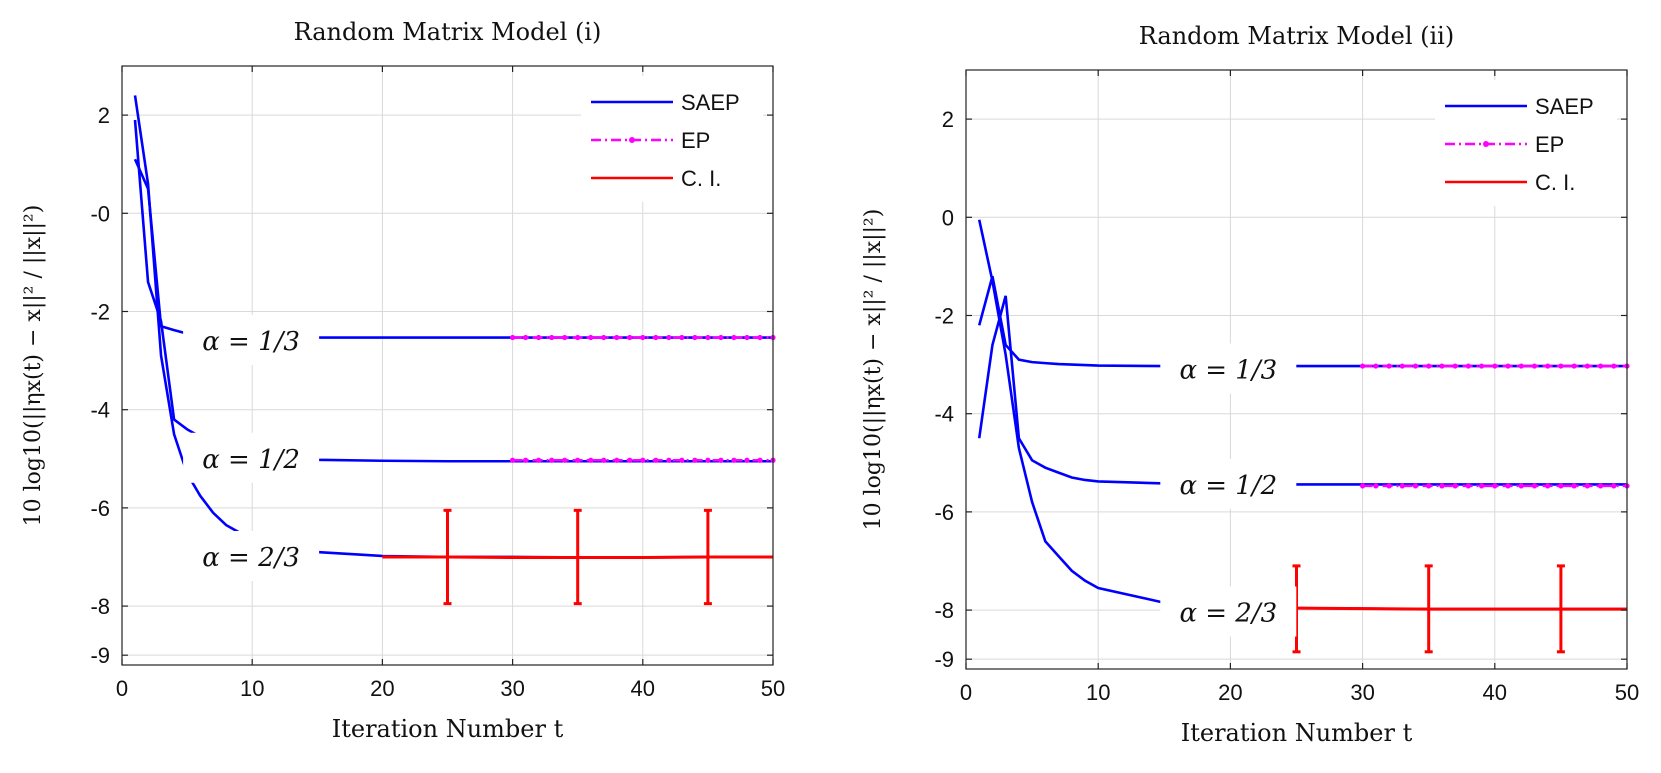 Image resolution: width=1661 pixels, height=773 pixels. Describe the element at coordinates (1362, 692) in the screenshot. I see `x-tick-label: 30` at that location.